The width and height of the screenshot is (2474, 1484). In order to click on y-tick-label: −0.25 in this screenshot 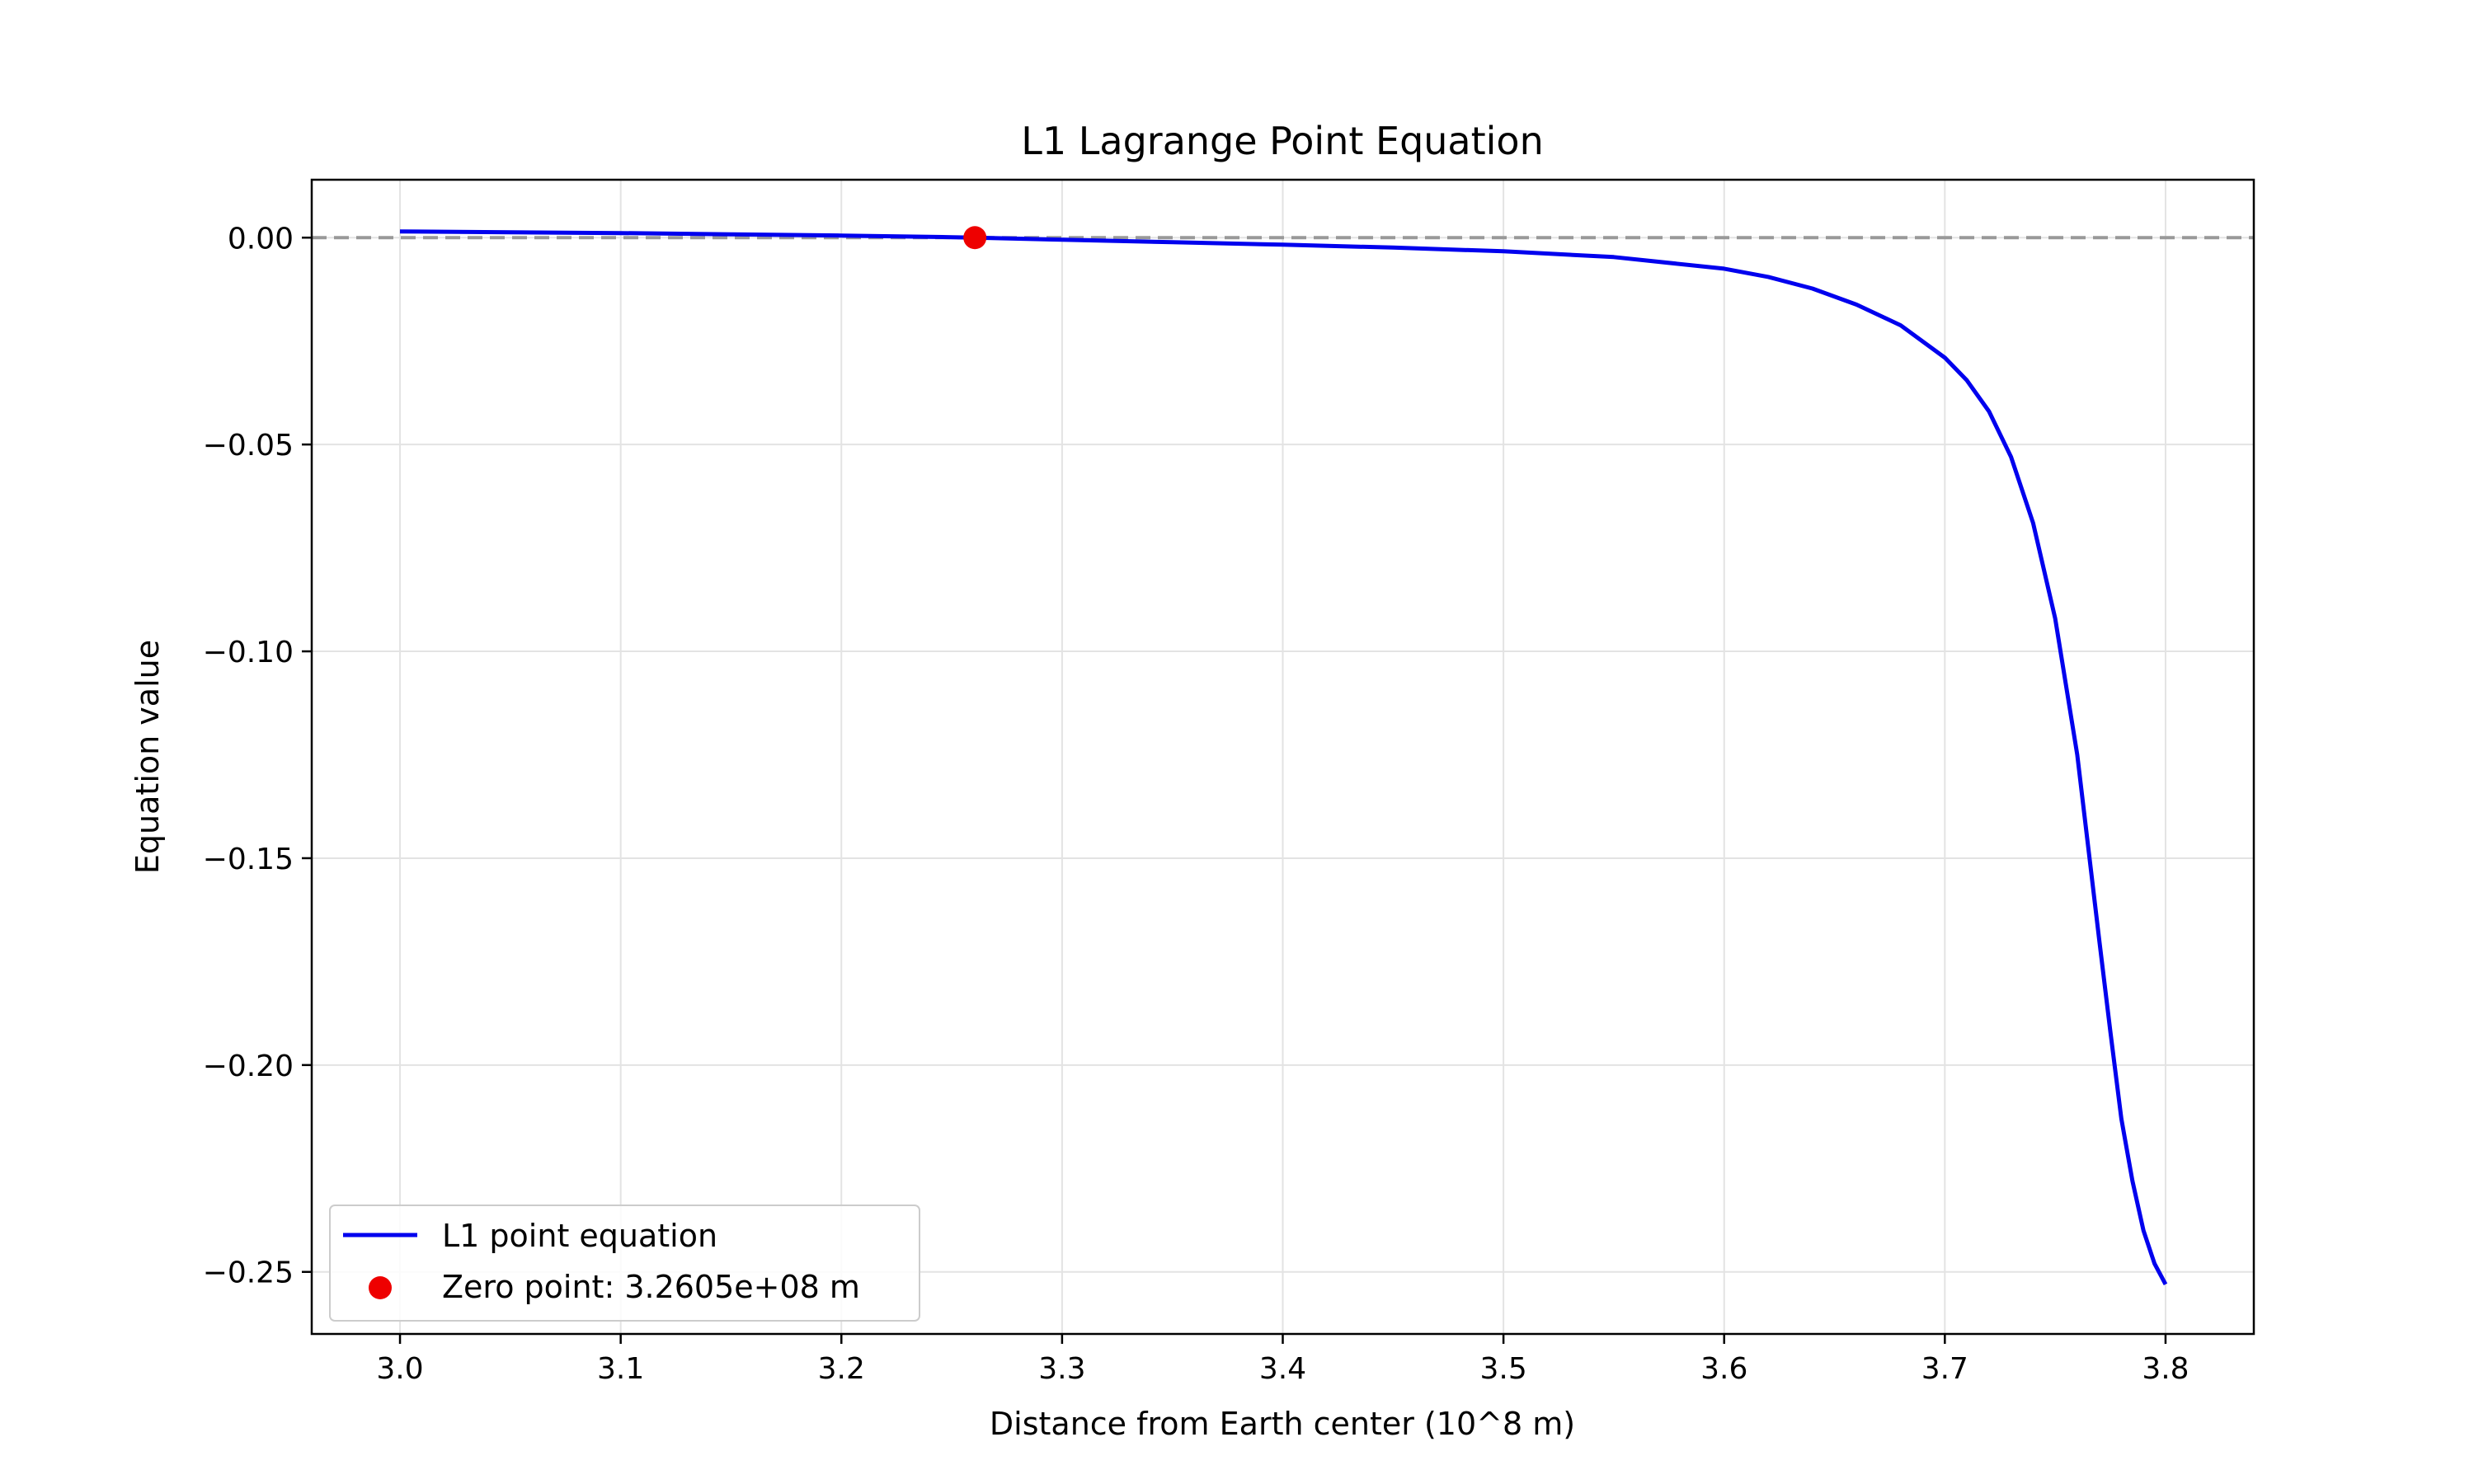, I will do `click(248, 1273)`.